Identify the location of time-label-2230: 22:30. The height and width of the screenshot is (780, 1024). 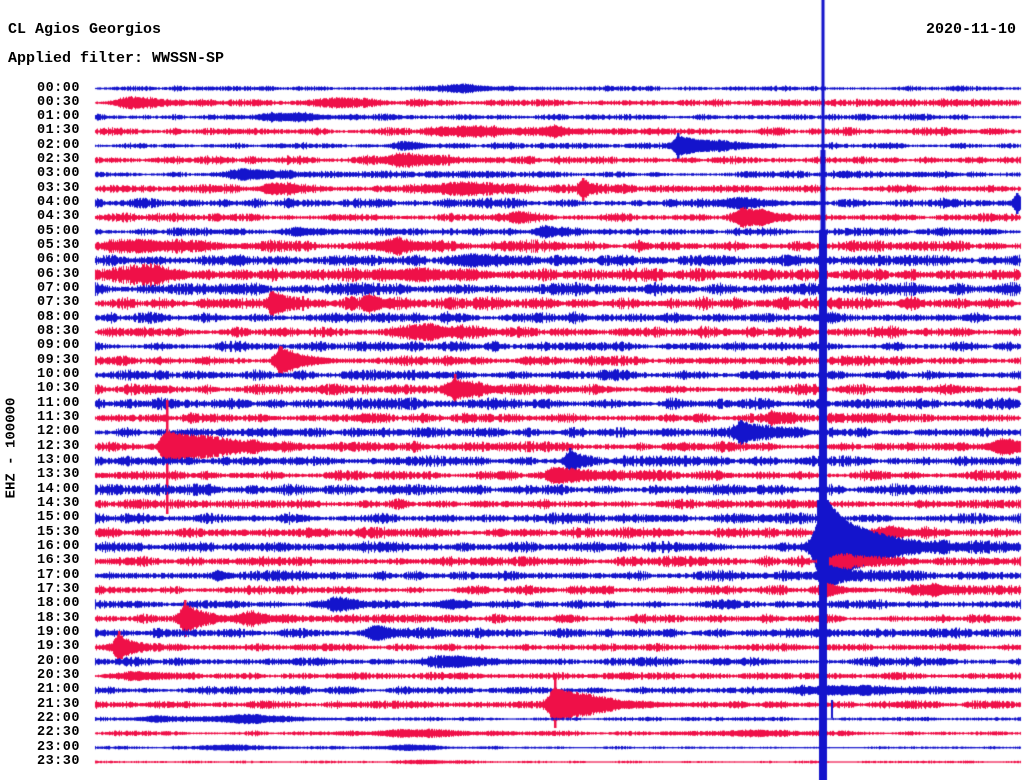
(58, 733).